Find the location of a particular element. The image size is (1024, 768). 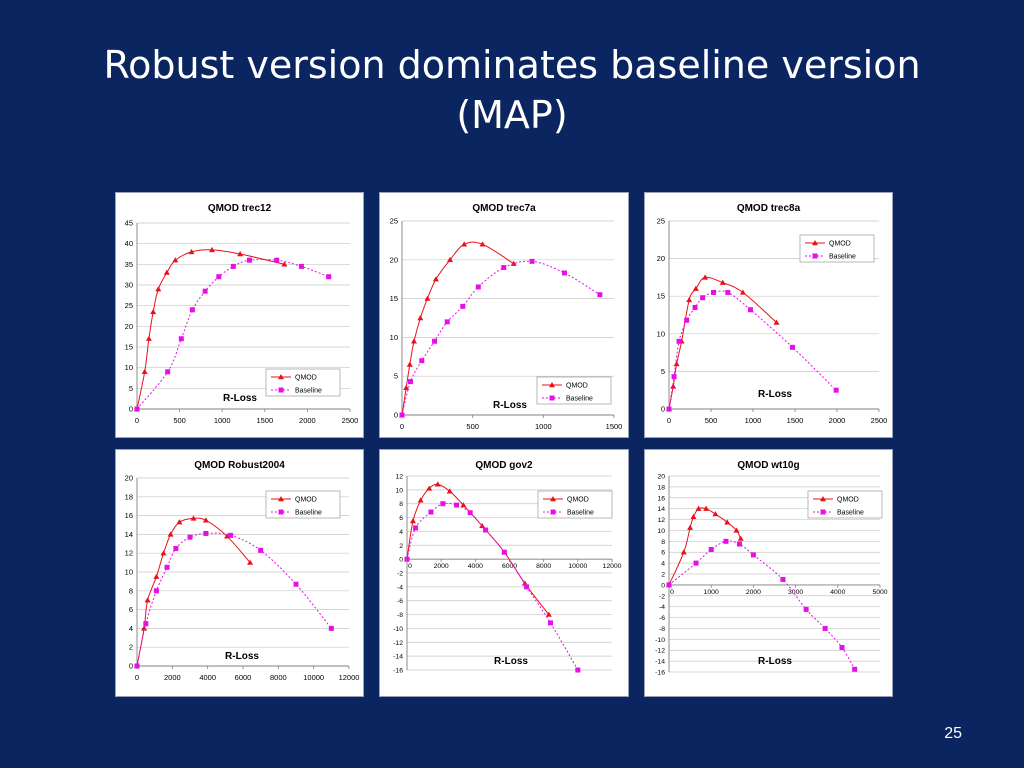

y-tick-label: 25 is located at coordinates (129, 305).